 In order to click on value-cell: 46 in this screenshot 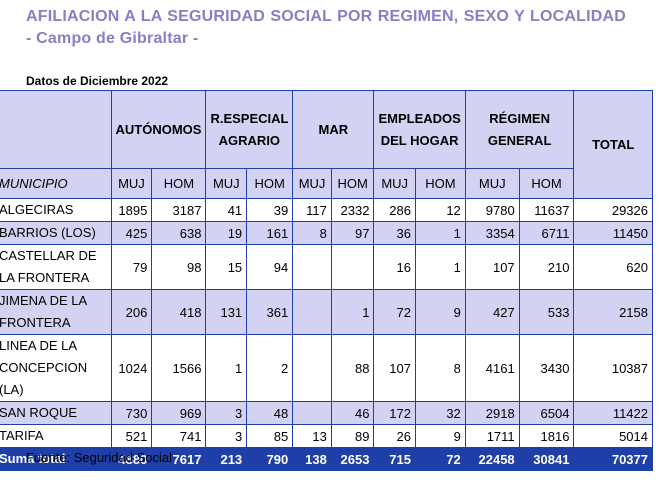, I will do `click(352, 413)`.